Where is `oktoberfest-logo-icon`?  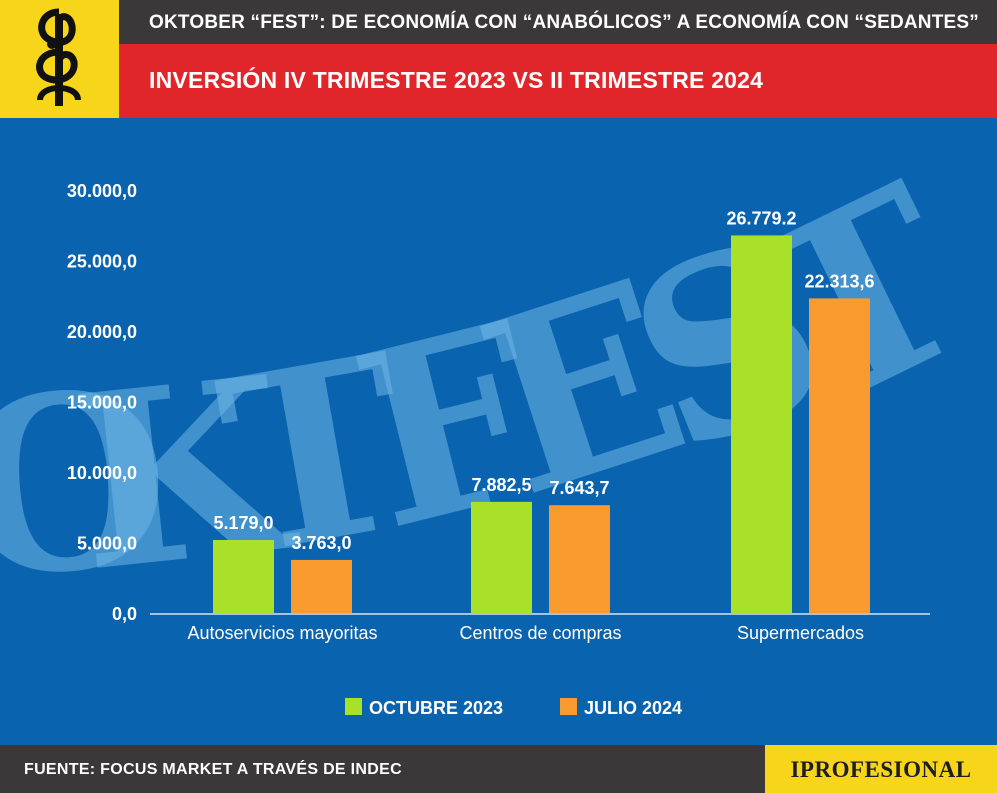 oktoberfest-logo-icon is located at coordinates (58, 57).